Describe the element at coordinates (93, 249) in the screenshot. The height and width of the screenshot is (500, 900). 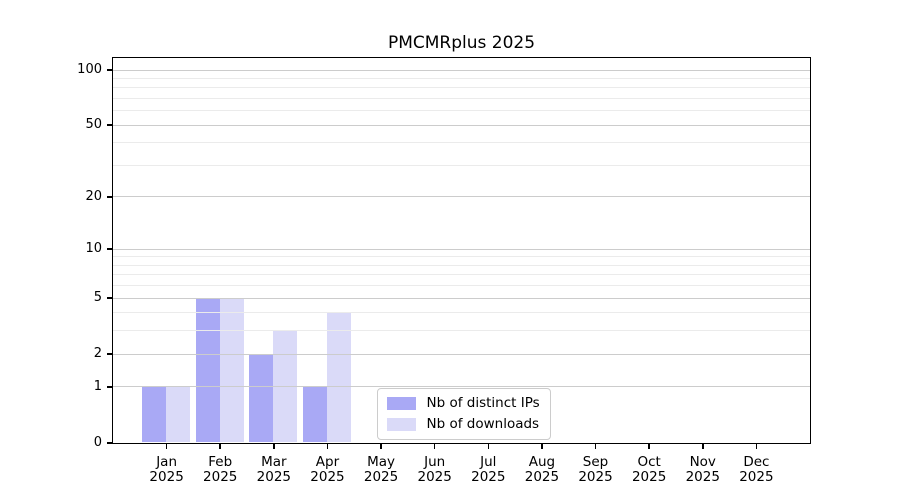
I see `y-axis-tick-label: 10` at that location.